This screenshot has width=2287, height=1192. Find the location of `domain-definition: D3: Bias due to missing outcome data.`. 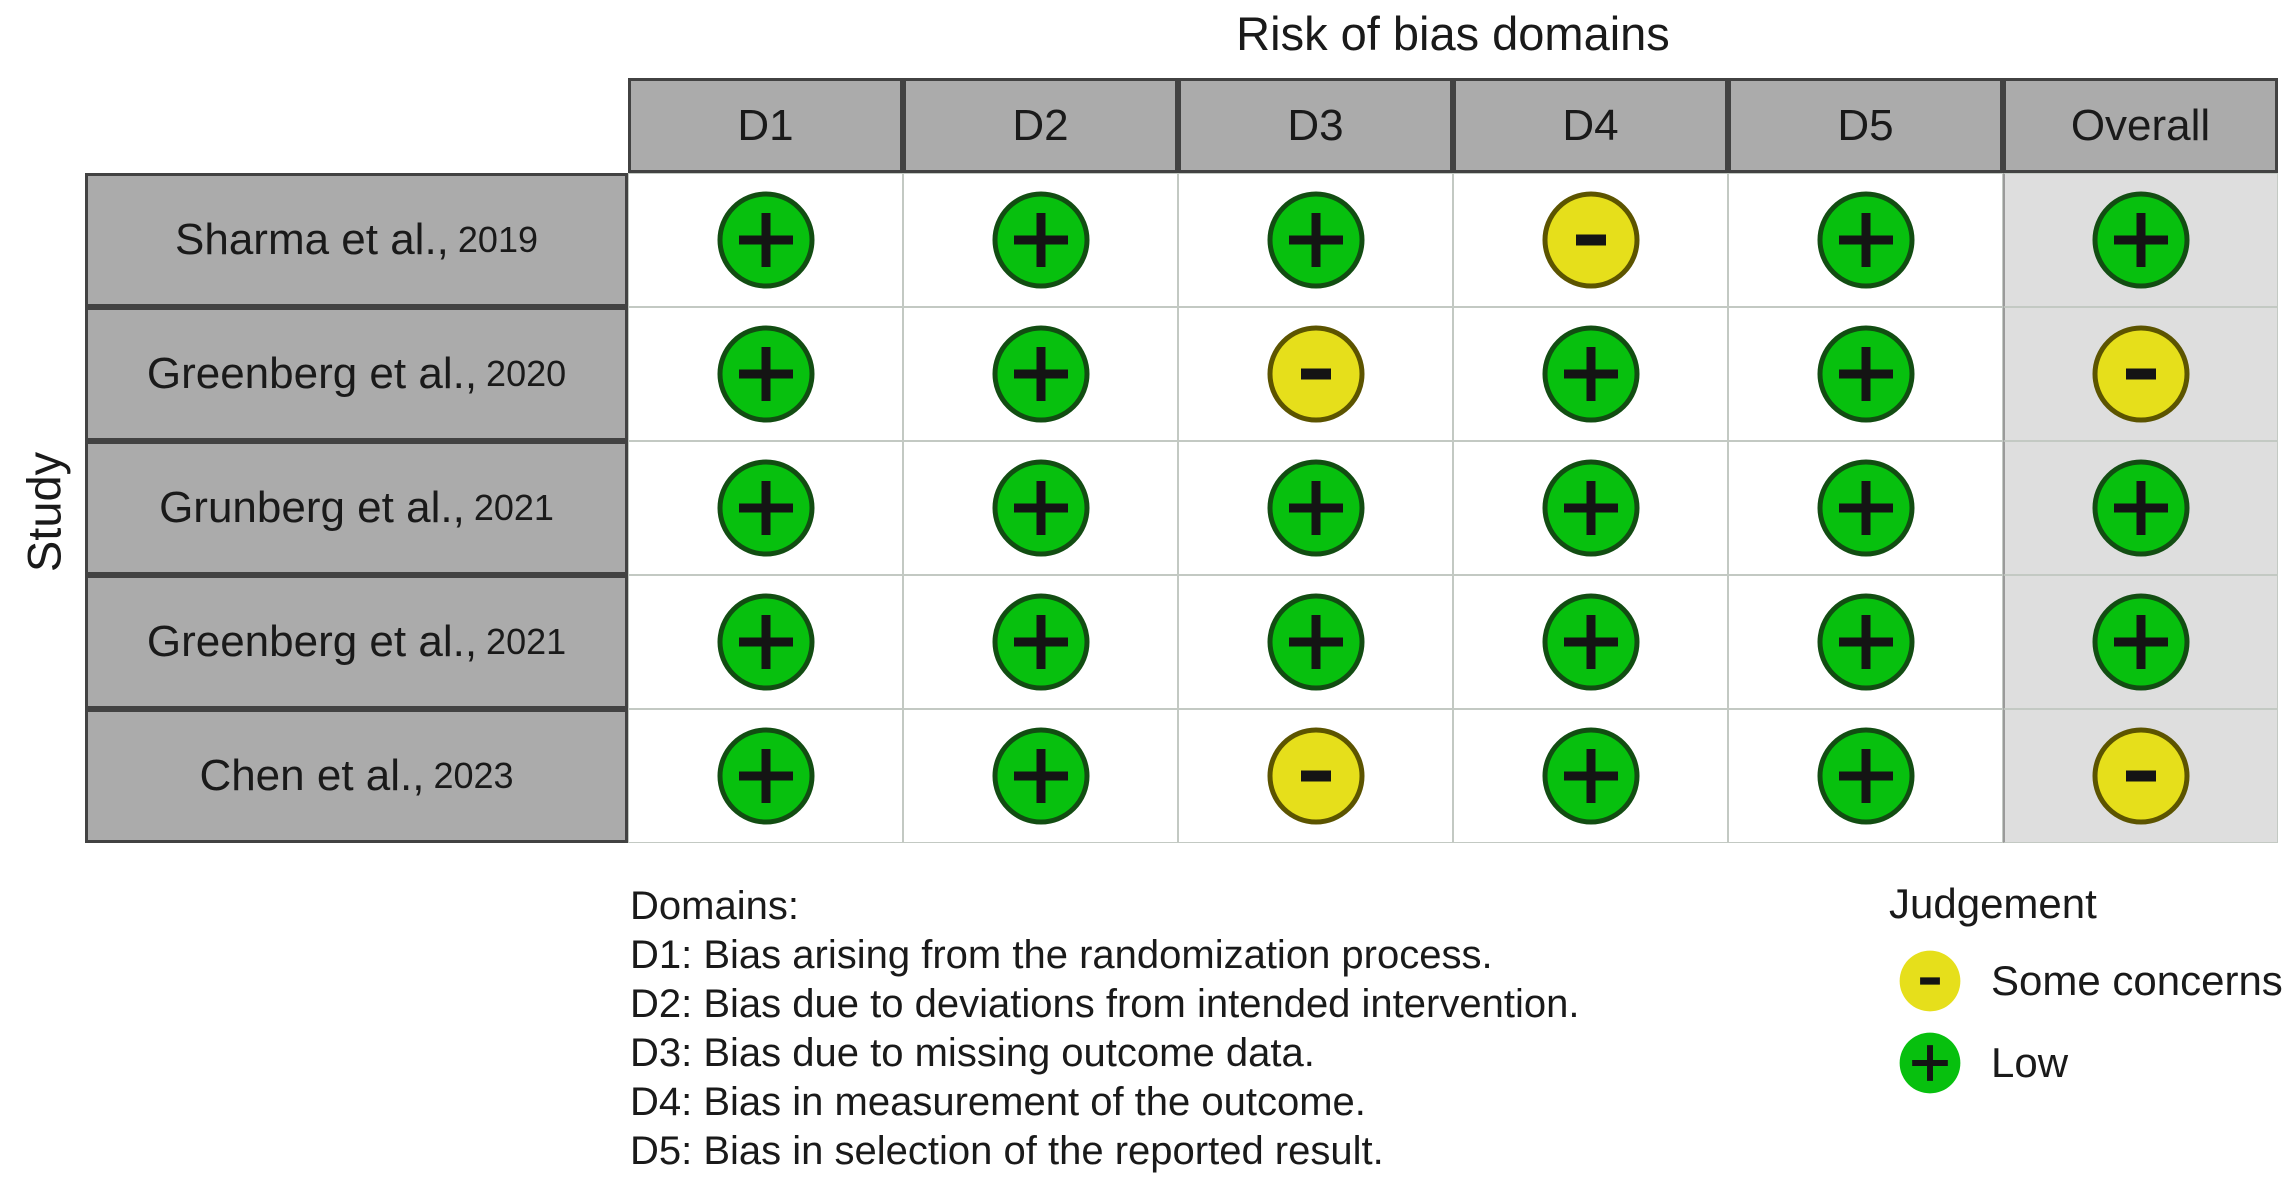

domain-definition: D3: Bias due to missing outcome data. is located at coordinates (972, 1053).